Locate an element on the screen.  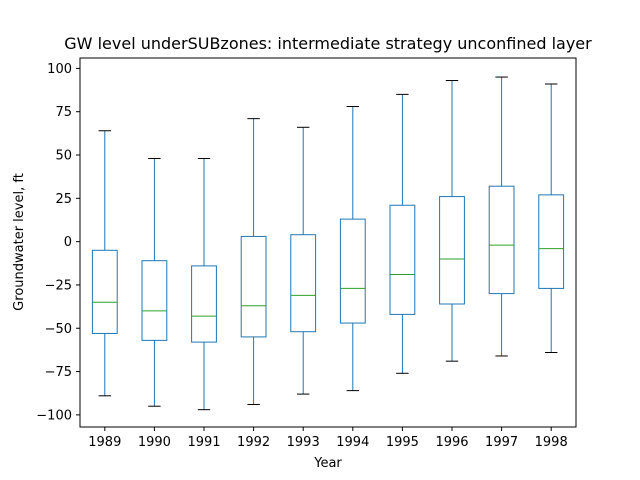
x-tick-label: 1993 is located at coordinates (303, 442).